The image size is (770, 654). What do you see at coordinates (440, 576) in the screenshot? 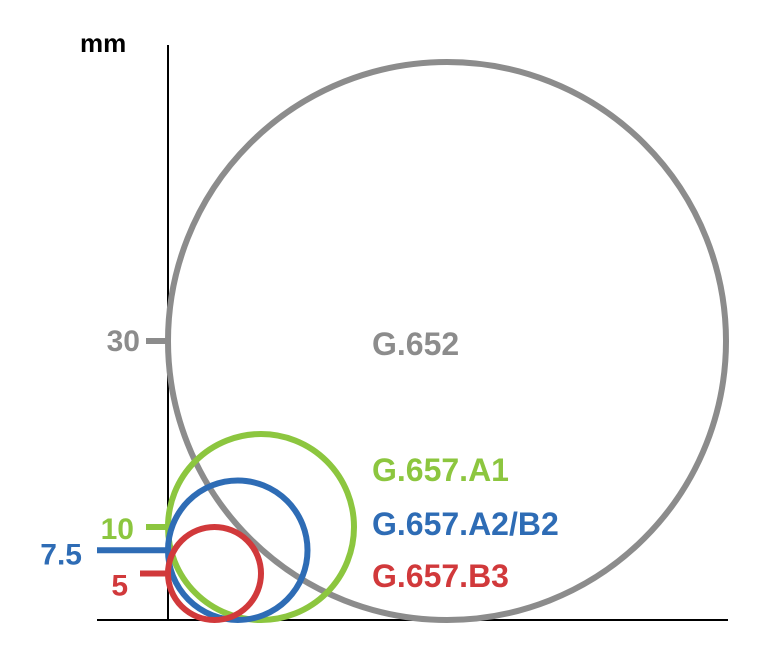
I see `circle-label-g-657-b3: G.657.B3` at bounding box center [440, 576].